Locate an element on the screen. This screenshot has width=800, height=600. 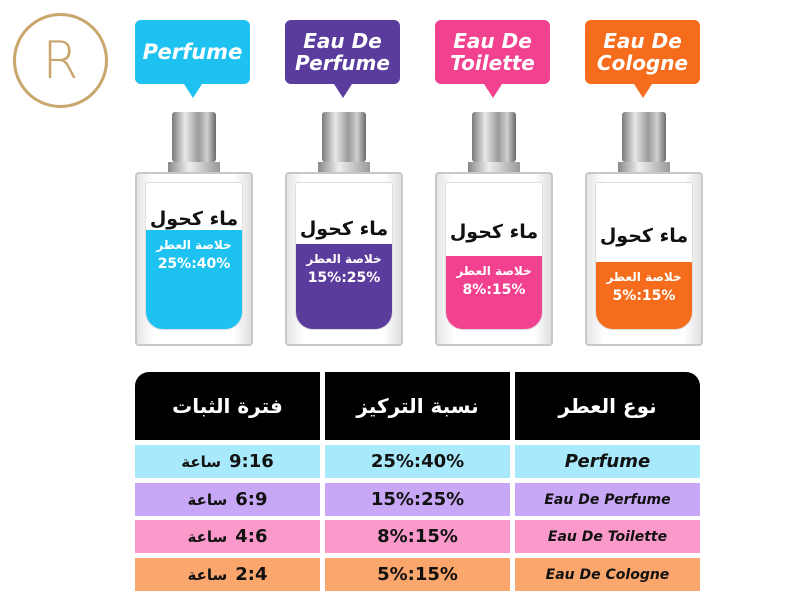
essence-percent: 15%:25% is located at coordinates (344, 278).